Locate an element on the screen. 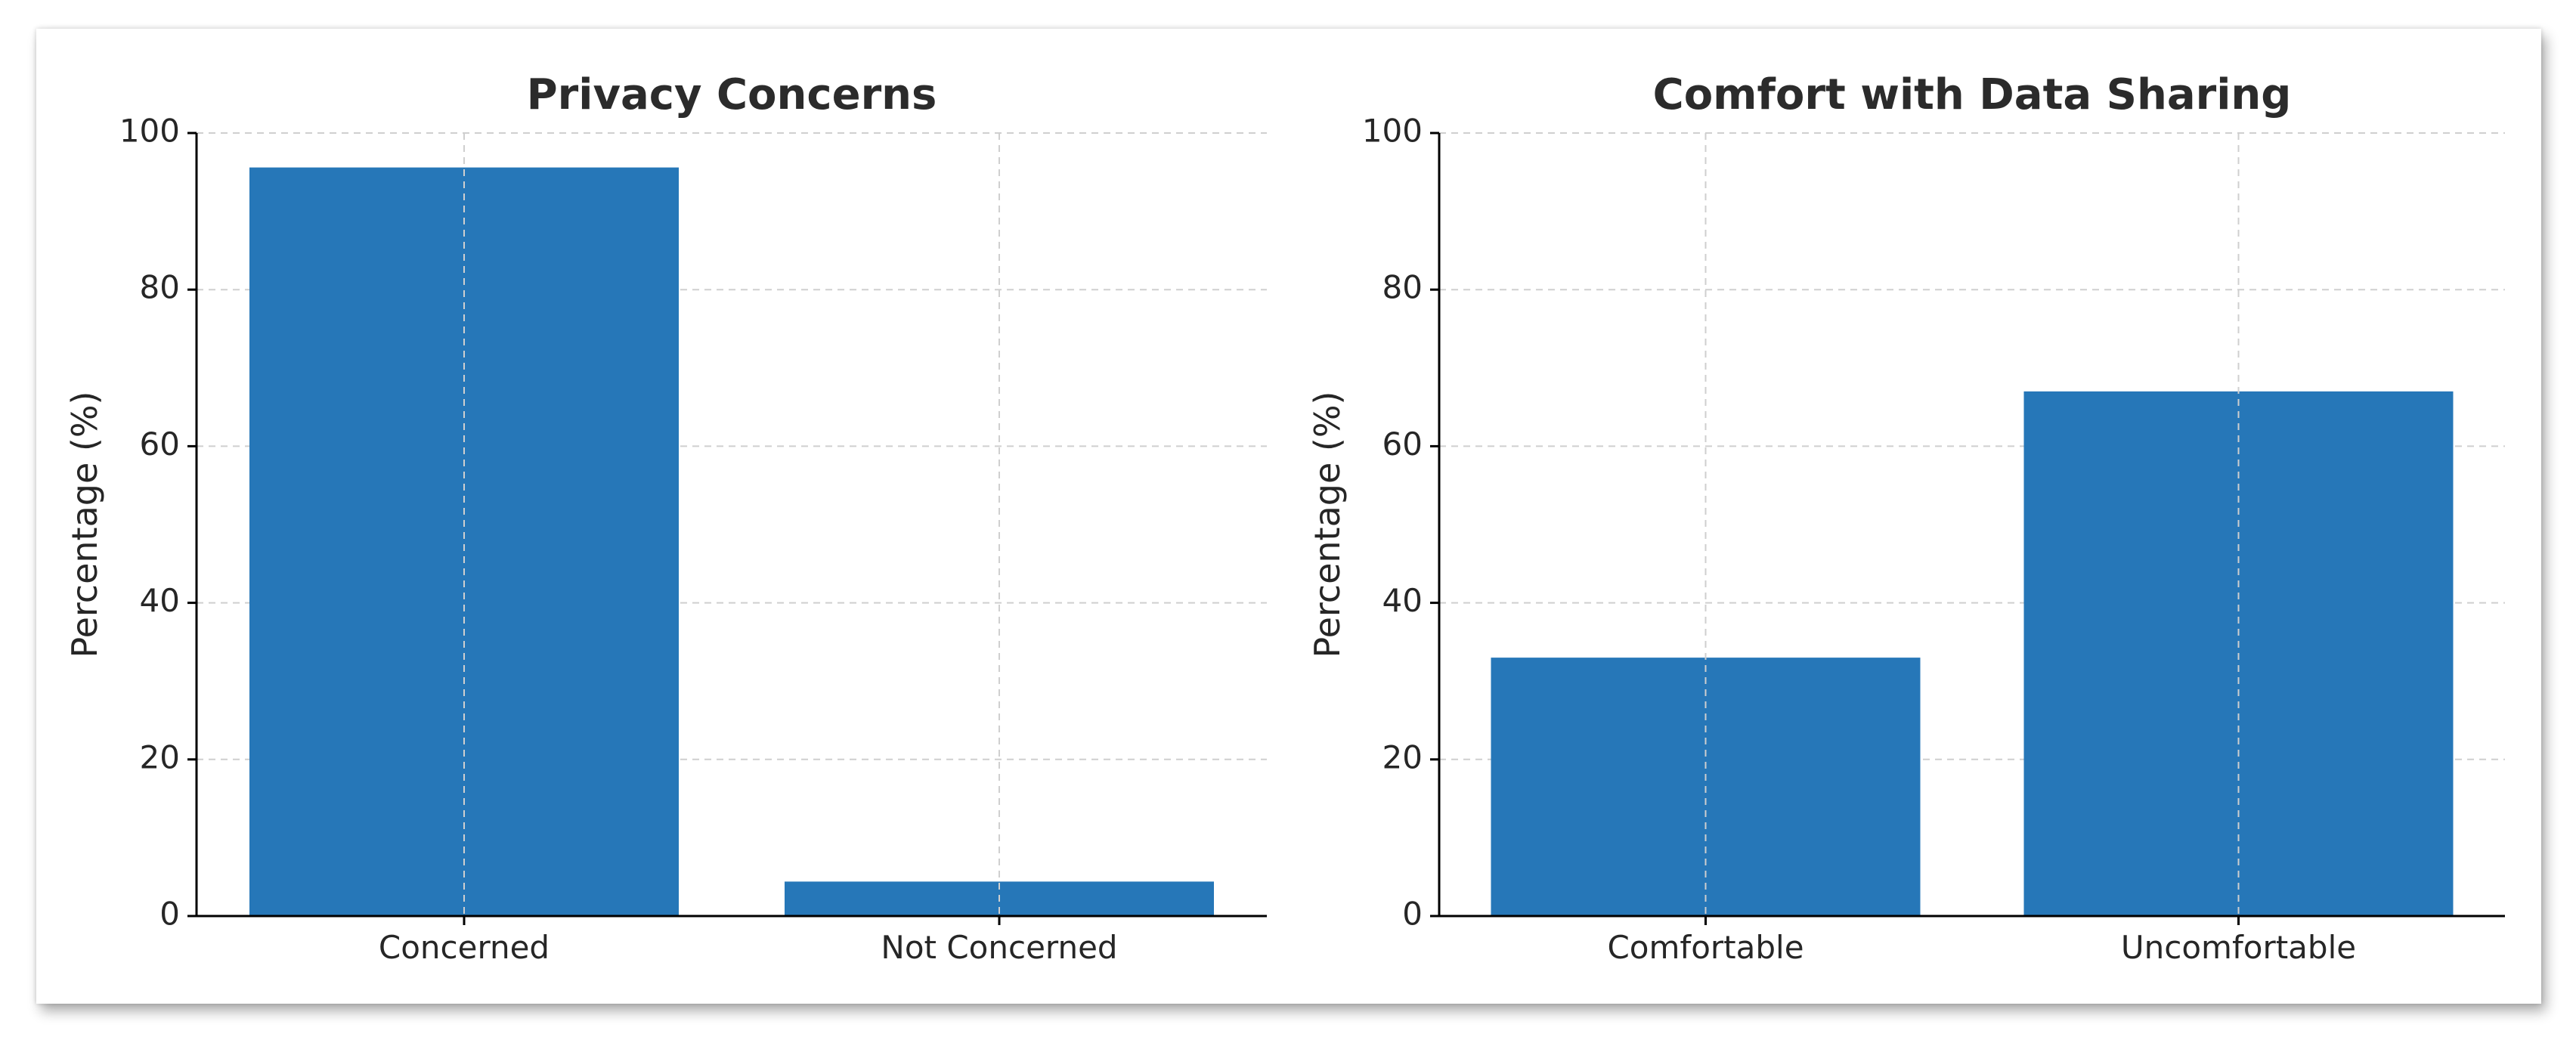  x-tick-label-not-concerned: Not Concerned is located at coordinates (999, 947).